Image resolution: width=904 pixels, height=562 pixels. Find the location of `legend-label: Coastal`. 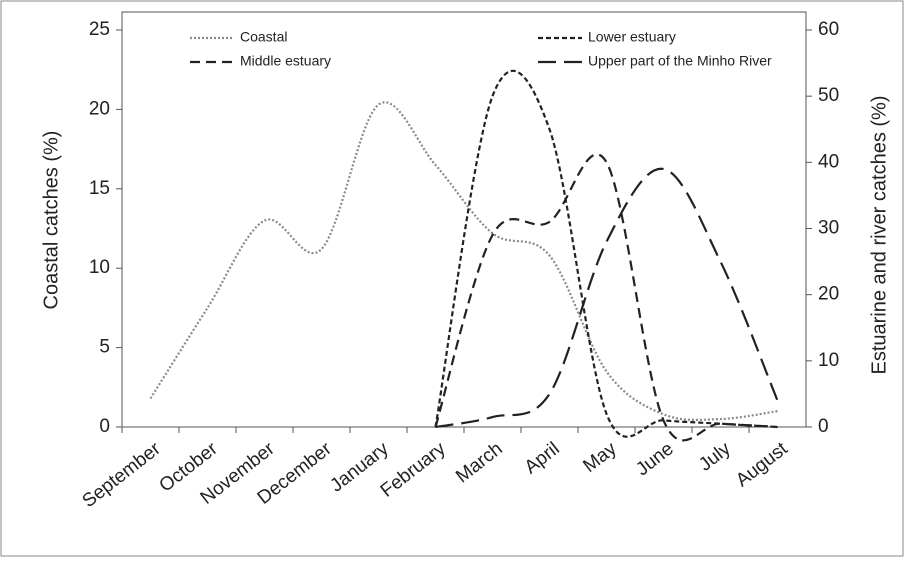

legend-label: Coastal is located at coordinates (263, 37).